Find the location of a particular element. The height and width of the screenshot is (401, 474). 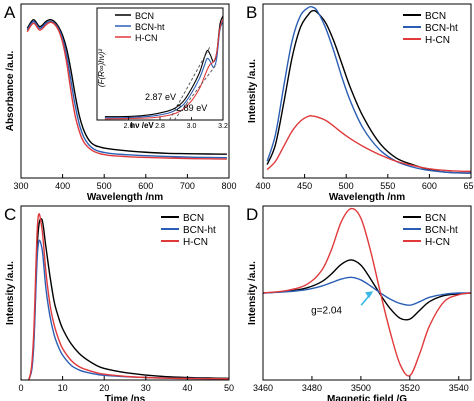

panel-label: A is located at coordinates (10, 12).